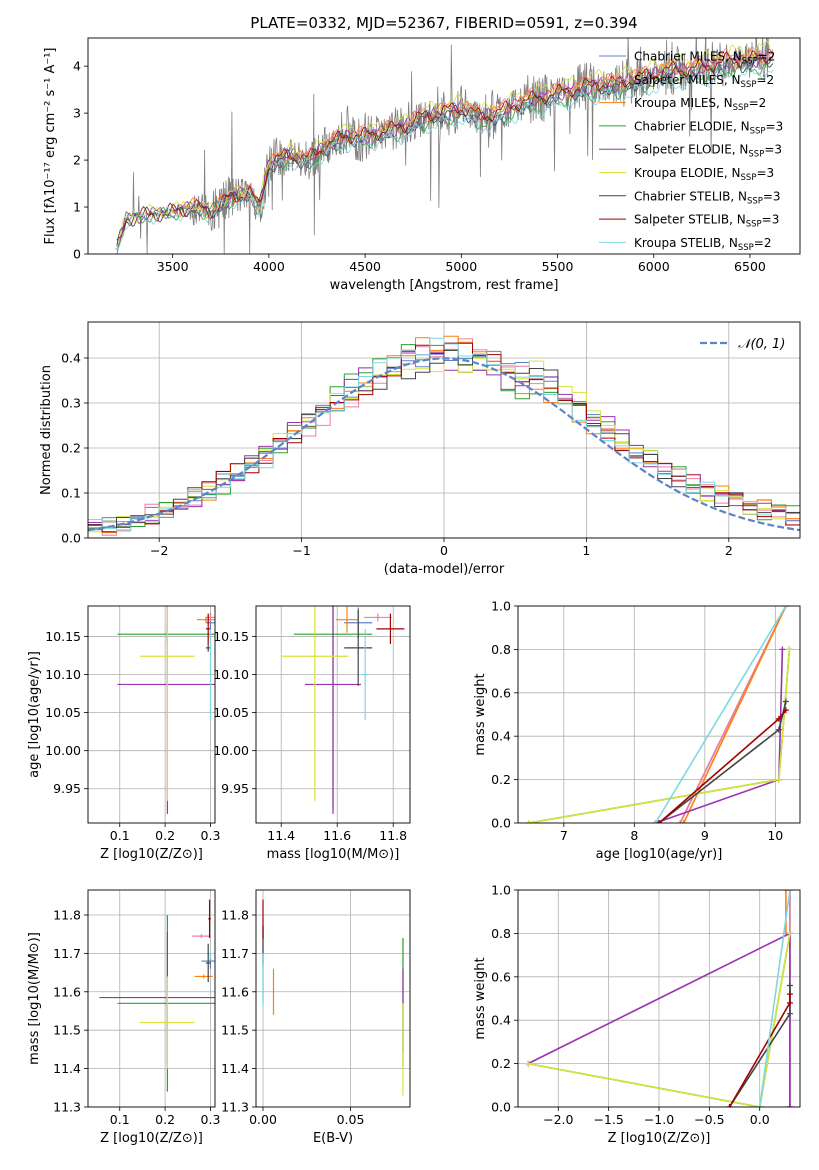  What do you see at coordinates (333, 1138) in the screenshot?
I see `x-axis-label: E(B-V)` at bounding box center [333, 1138].